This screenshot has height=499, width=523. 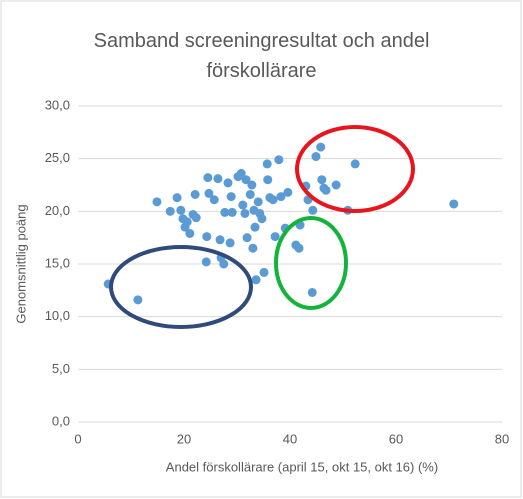 I want to click on y-tick-label: 10,0, so click(x=57, y=315).